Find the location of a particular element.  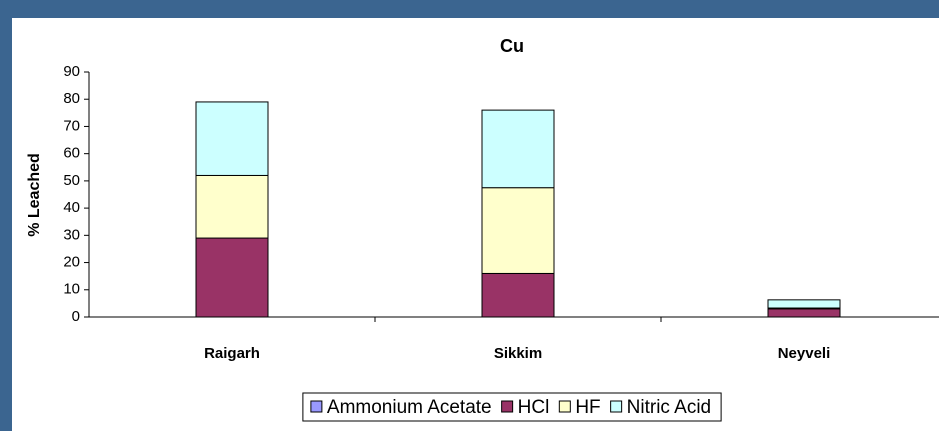

y-tick-label: 80 is located at coordinates (71, 98).